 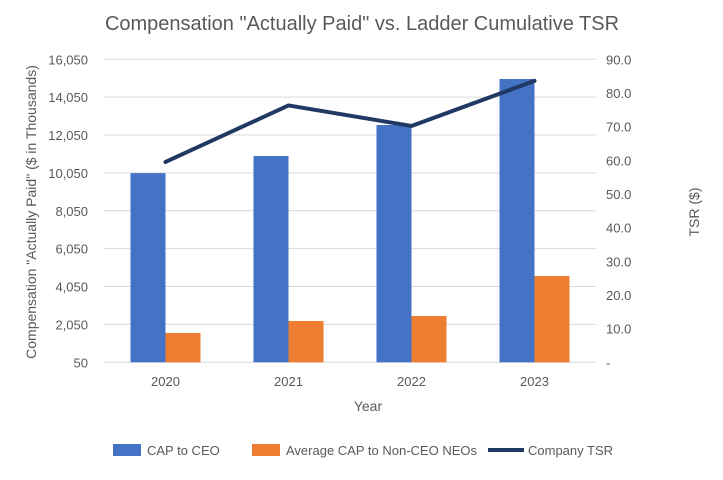 What do you see at coordinates (368, 406) in the screenshot?
I see `x-axis-title: Year` at bounding box center [368, 406].